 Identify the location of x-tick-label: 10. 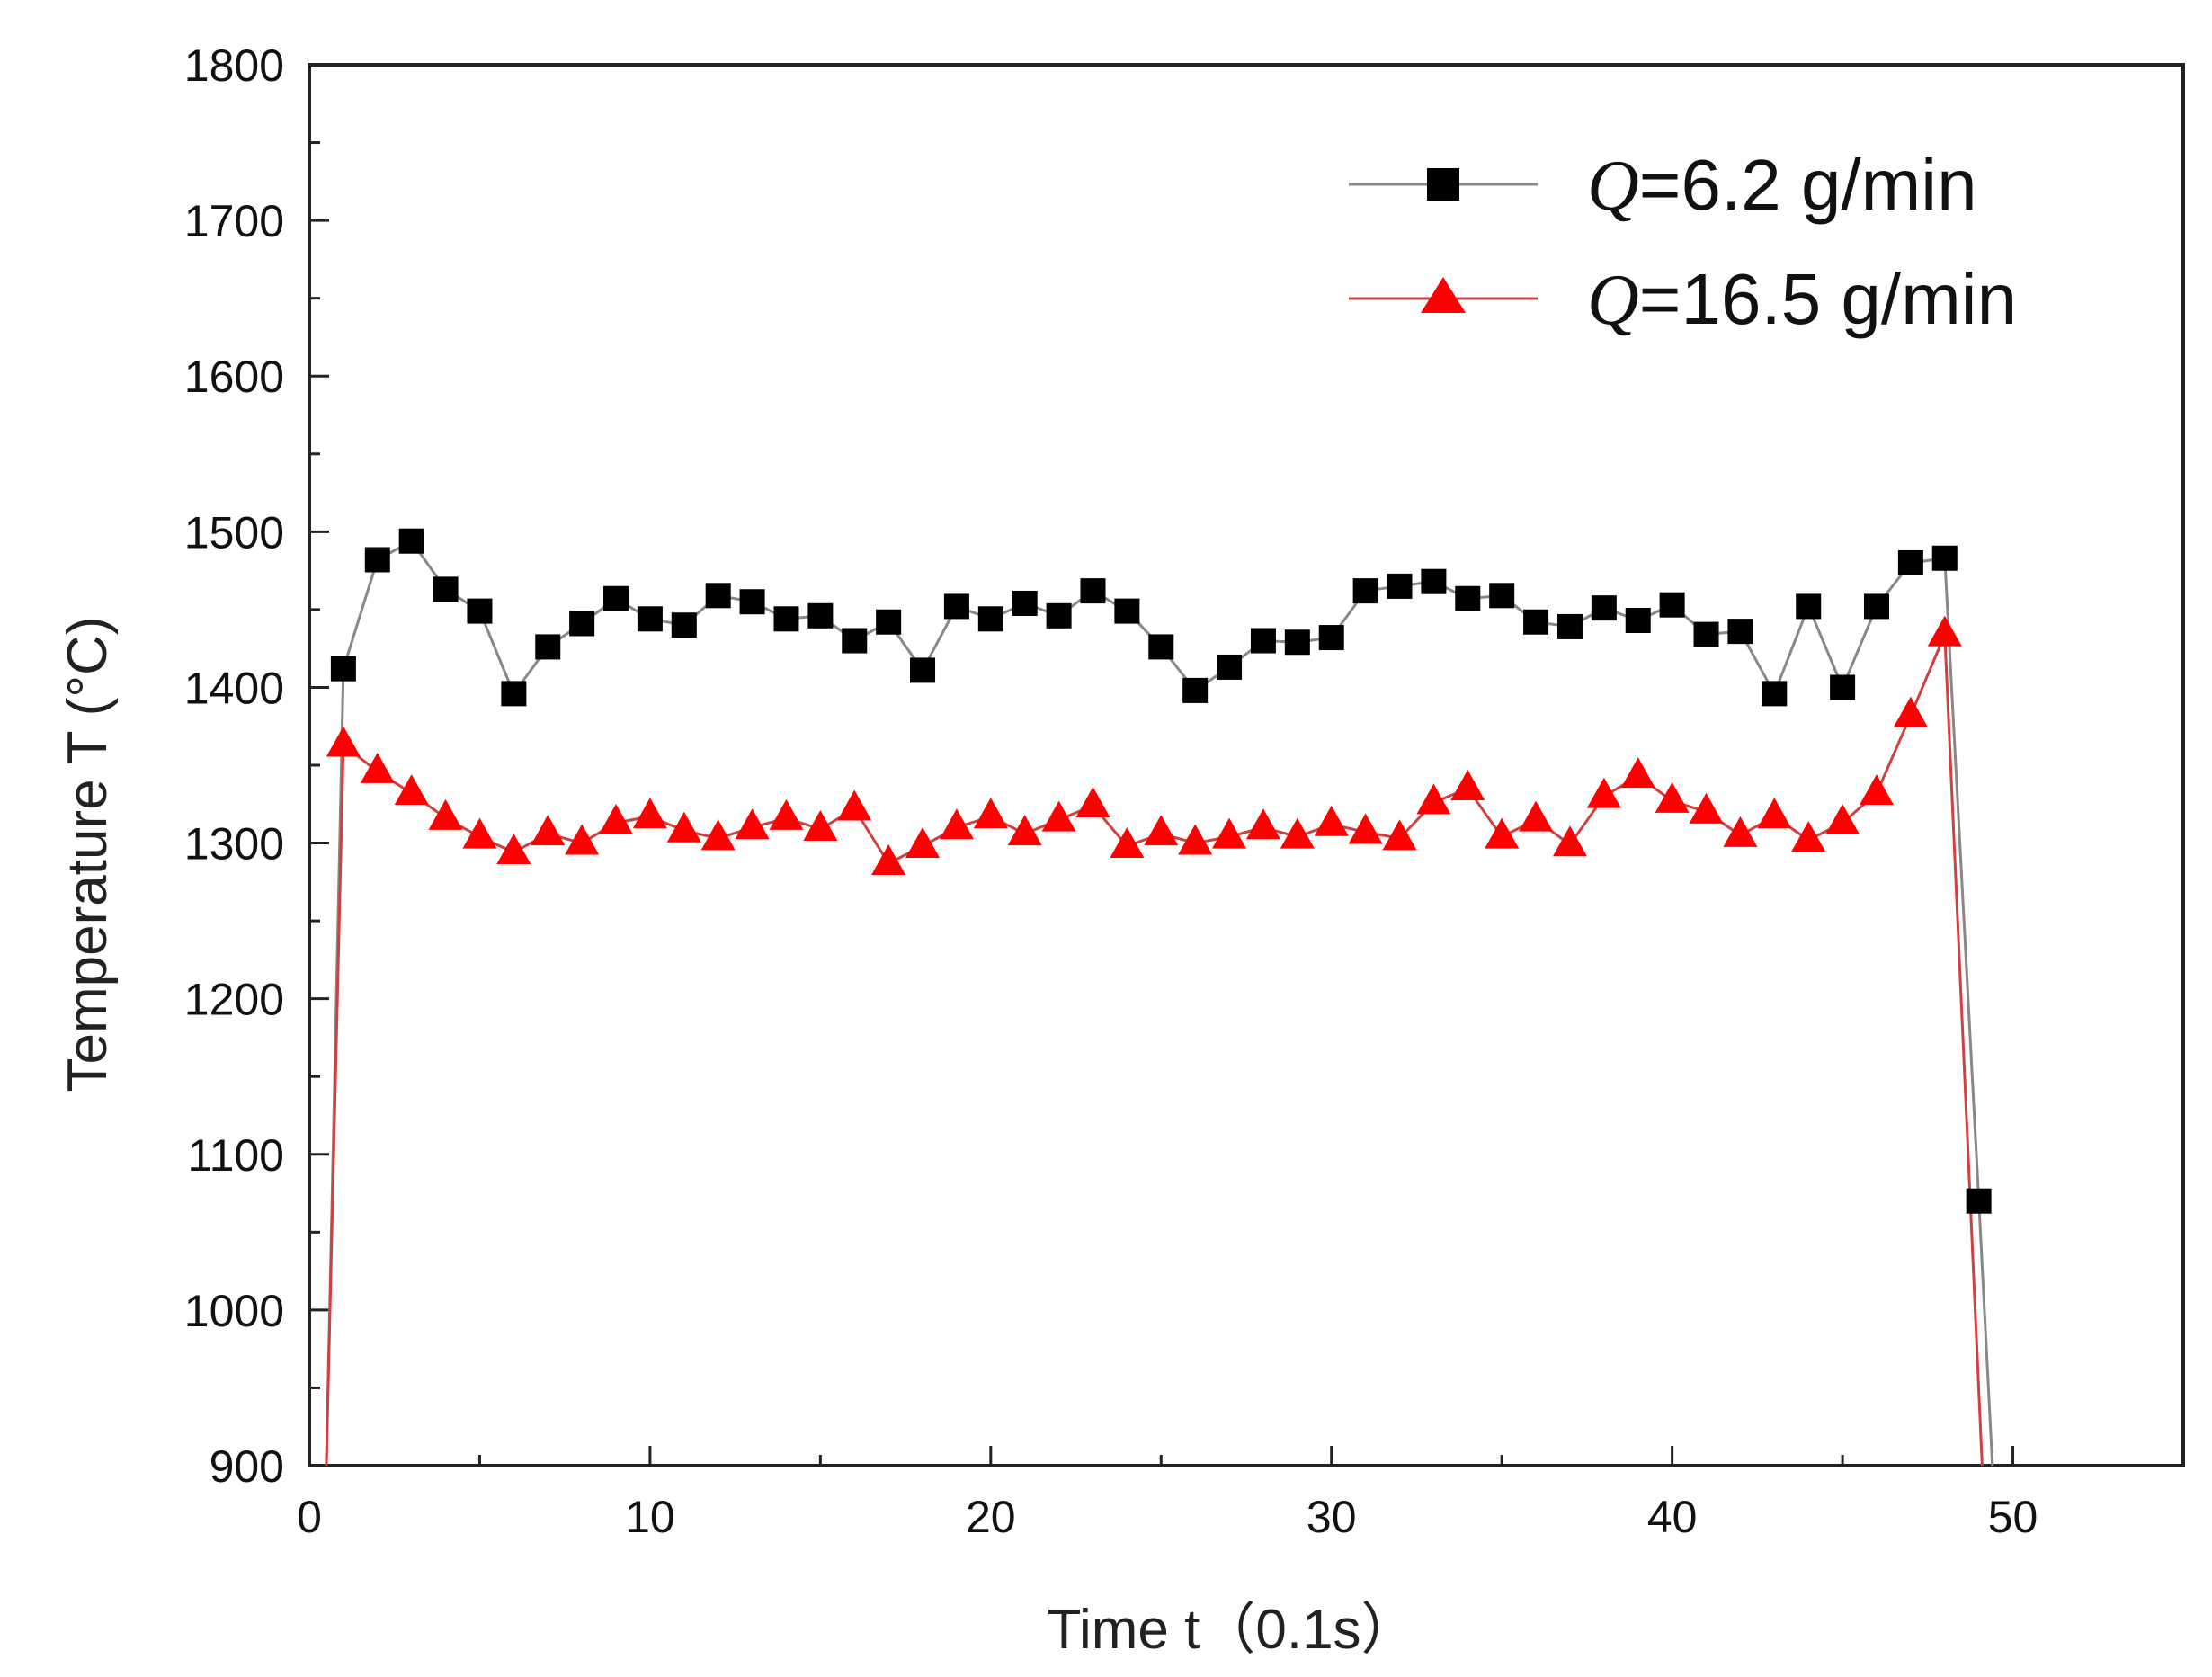
(650, 1517).